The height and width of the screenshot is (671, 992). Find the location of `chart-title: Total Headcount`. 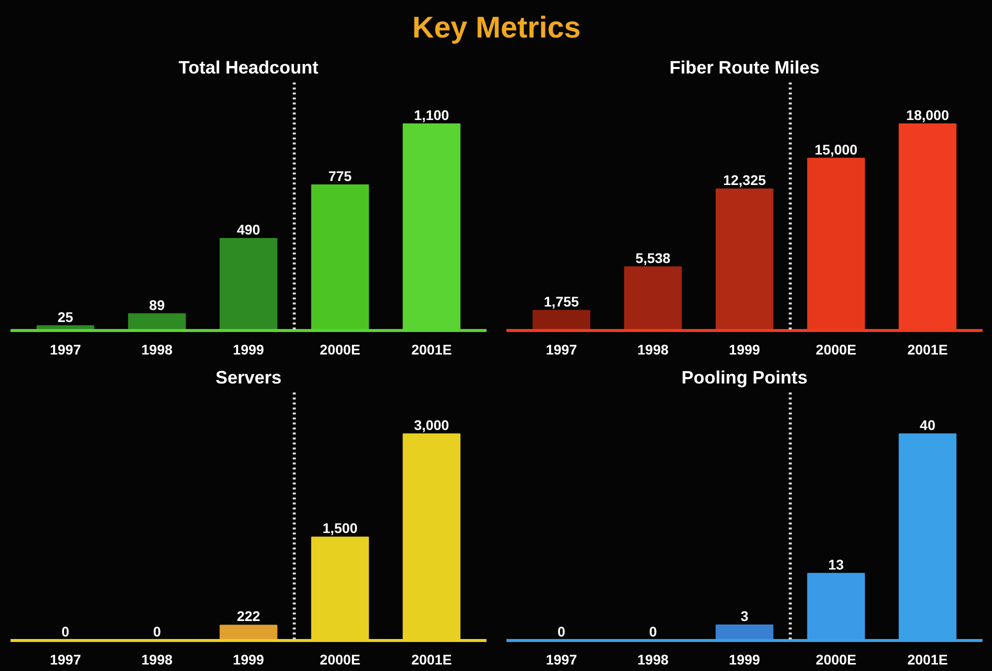

chart-title: Total Headcount is located at coordinates (248, 68).